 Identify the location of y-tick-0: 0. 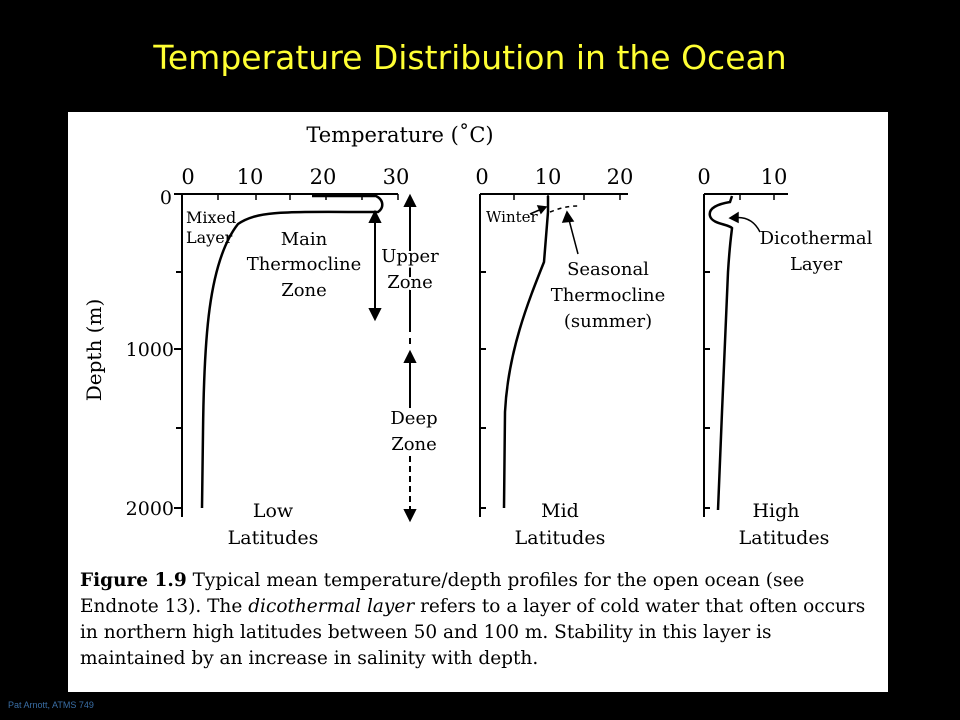
(166, 198).